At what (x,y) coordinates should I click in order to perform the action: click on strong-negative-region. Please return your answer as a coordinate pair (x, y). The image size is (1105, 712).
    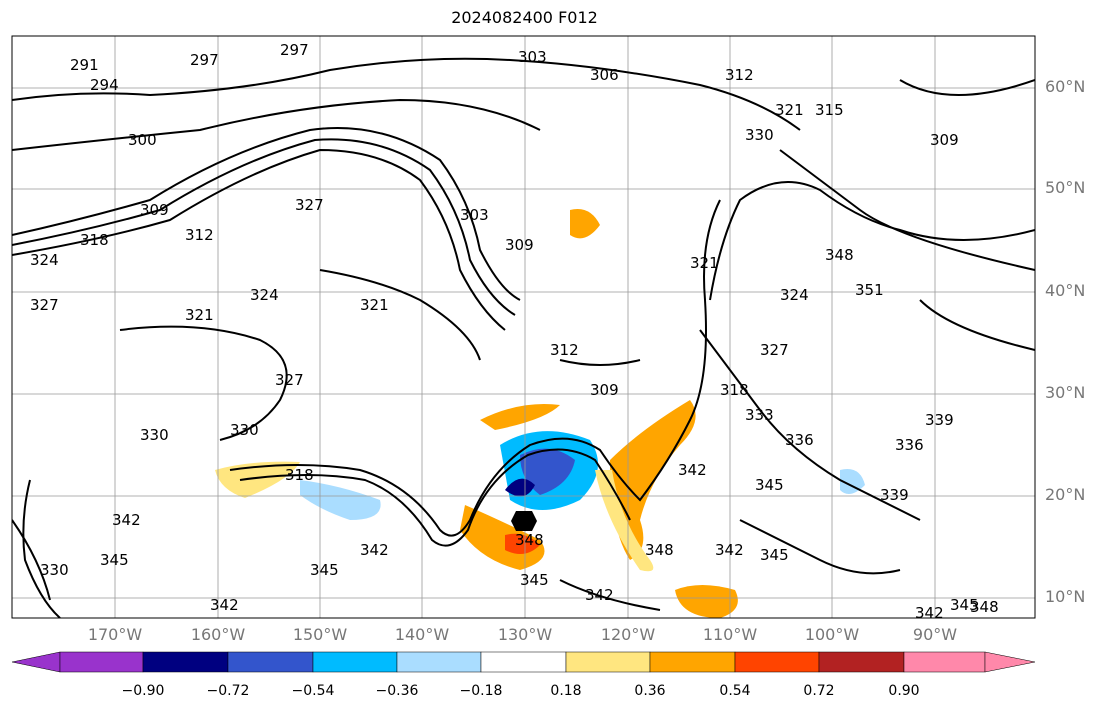
    Looking at the image, I should click on (547, 471).